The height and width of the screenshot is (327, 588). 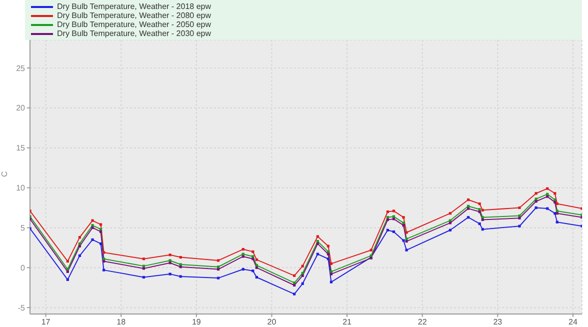 What do you see at coordinates (272, 322) in the screenshot?
I see `x-tick-label: 20` at bounding box center [272, 322].